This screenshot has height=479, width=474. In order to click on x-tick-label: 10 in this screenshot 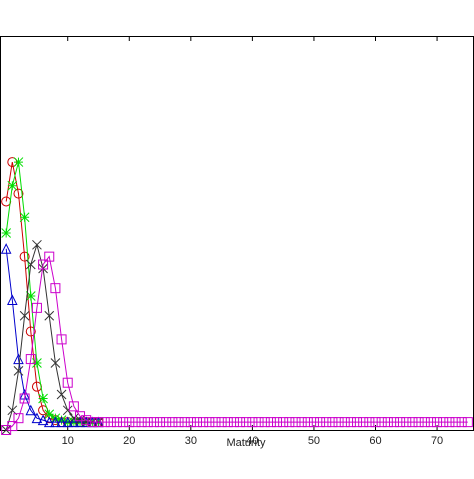, I will do `click(68, 441)`.